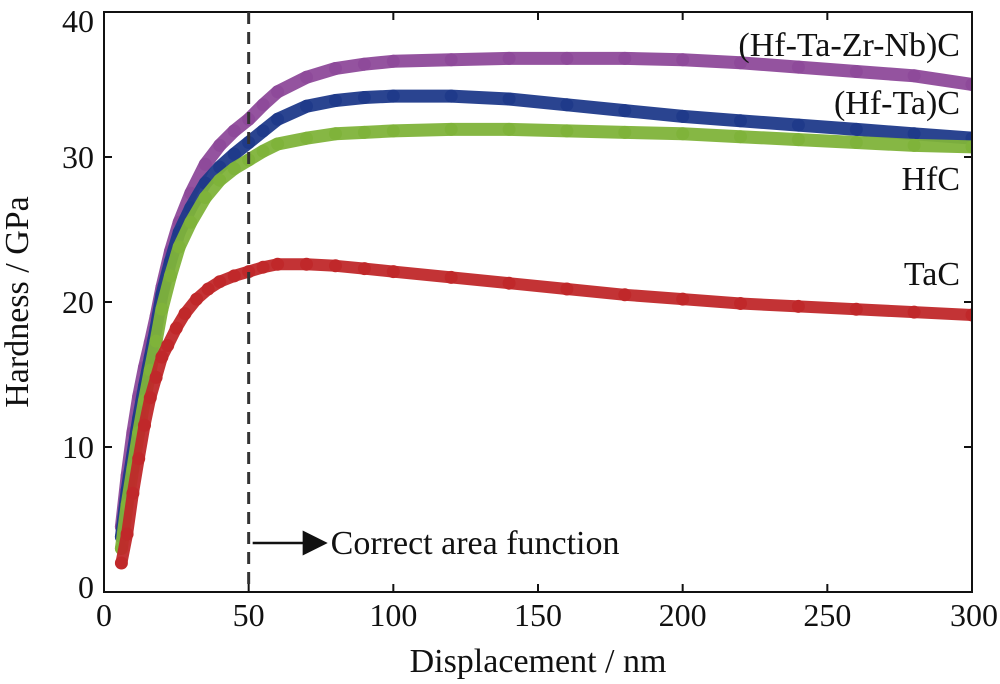 This screenshot has height=684, width=1000. Describe the element at coordinates (538, 615) in the screenshot. I see `x-tick-label: 150` at that location.